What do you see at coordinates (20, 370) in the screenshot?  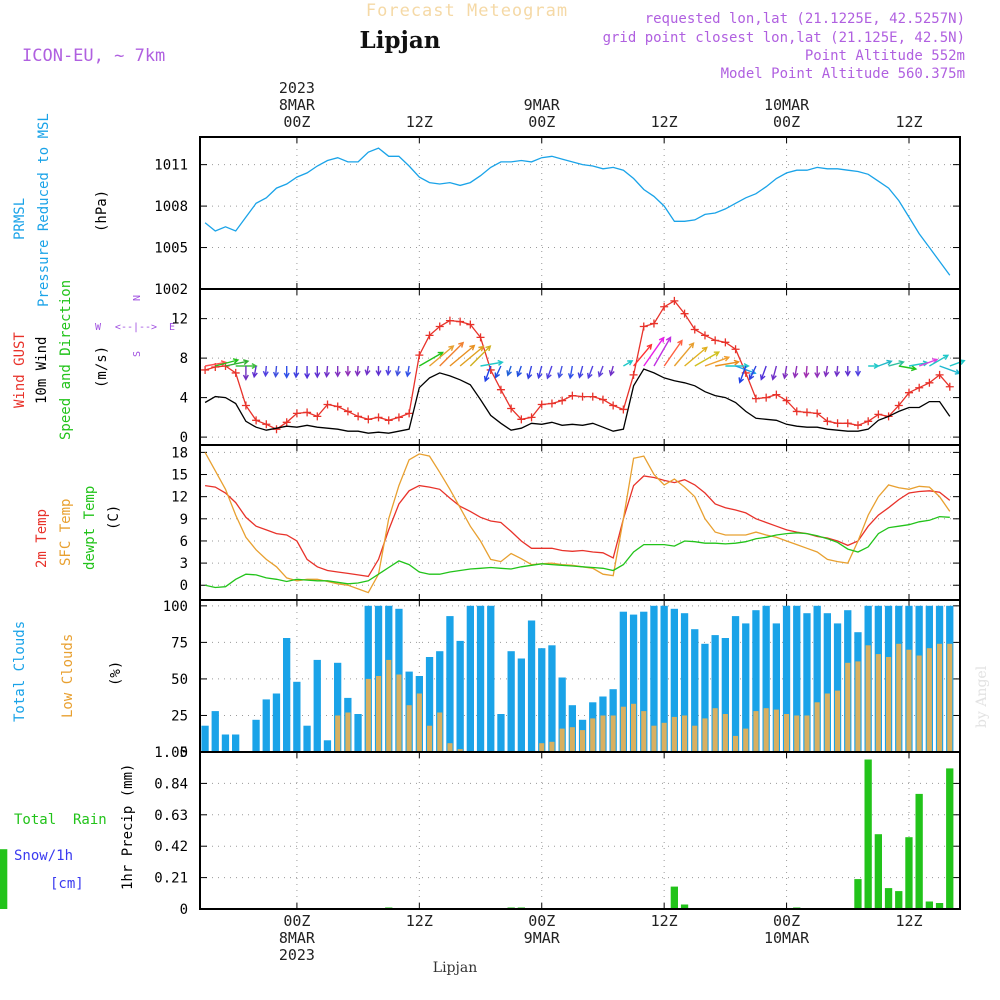 I see `wind-label-gust: Wind GUST` at bounding box center [20, 370].